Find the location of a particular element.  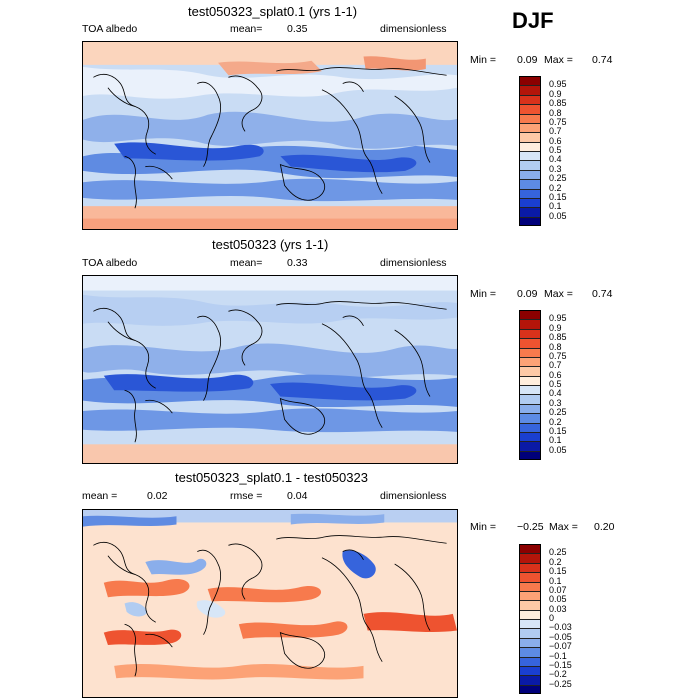

panel1-map-plot is located at coordinates (270, 135).